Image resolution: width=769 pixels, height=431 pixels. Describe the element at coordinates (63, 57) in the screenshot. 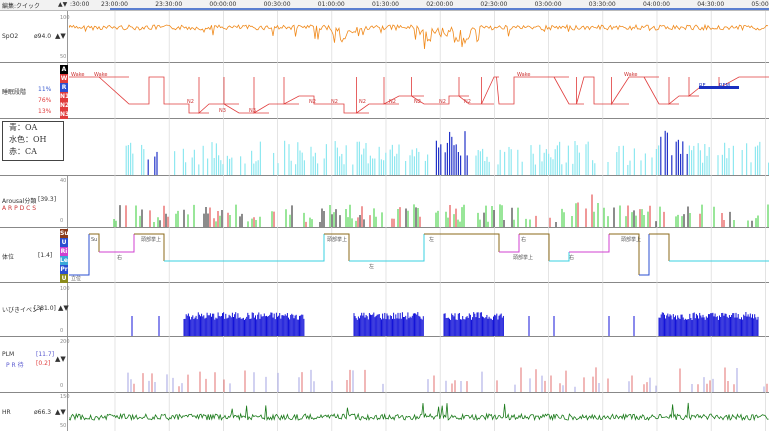

I see `spo2-scale-bottom: 50` at that location.